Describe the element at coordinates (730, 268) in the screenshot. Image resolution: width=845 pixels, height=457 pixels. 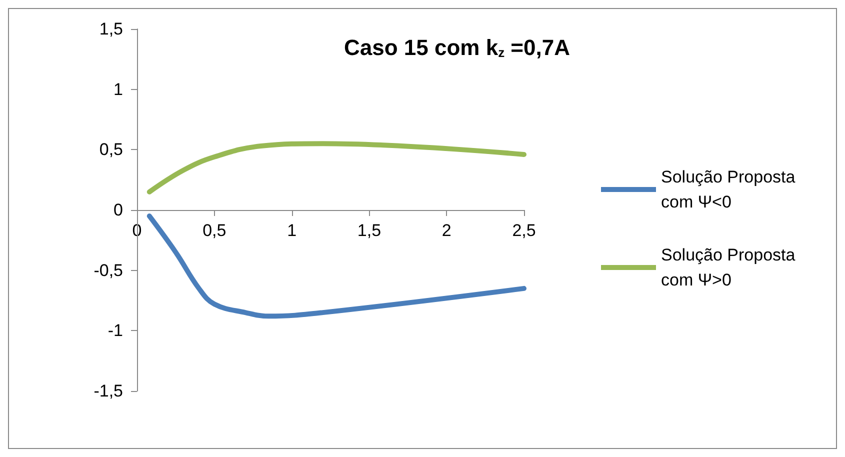
I see `legend-label: Solução Proposta com Ψ>0` at that location.